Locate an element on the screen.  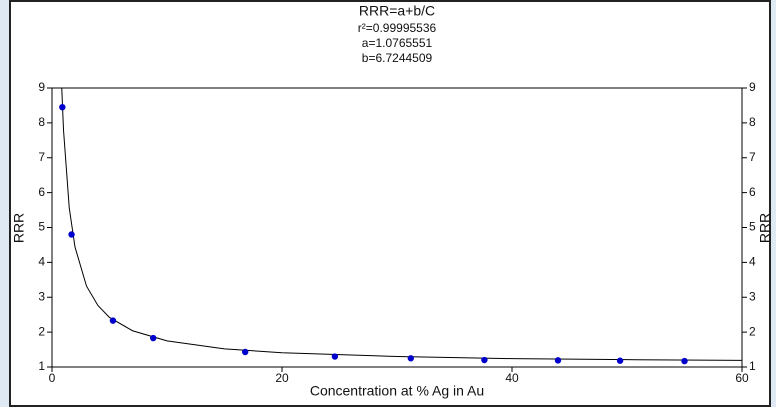
annotation: b=6.7244509 is located at coordinates (397, 58).